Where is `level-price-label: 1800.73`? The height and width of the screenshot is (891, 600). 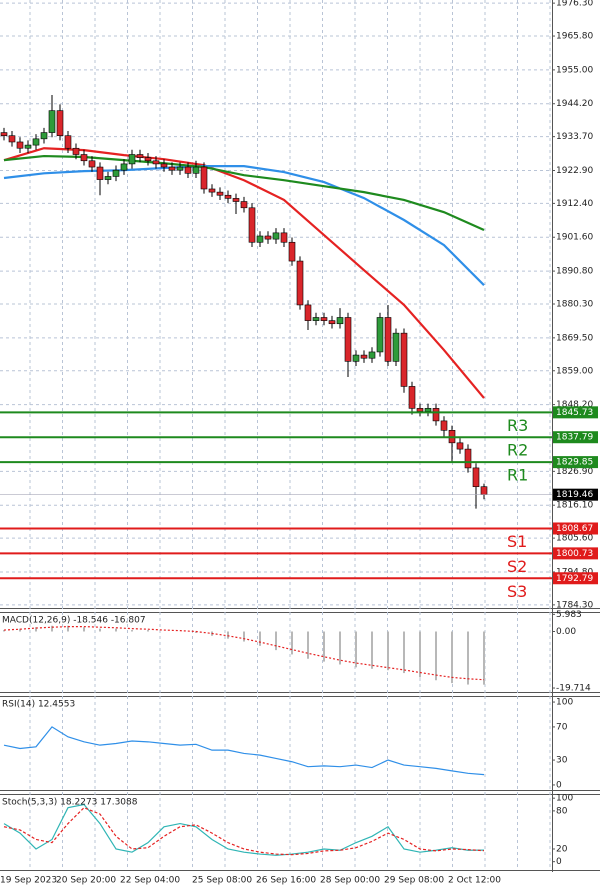
level-price-label: 1800.73 is located at coordinates (574, 554).